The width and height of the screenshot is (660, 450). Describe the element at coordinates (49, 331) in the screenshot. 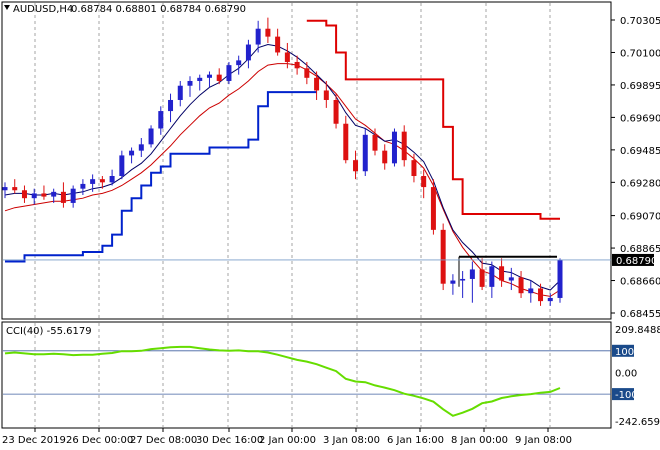

I see `cci-label: CCI(40) -55.6179` at that location.